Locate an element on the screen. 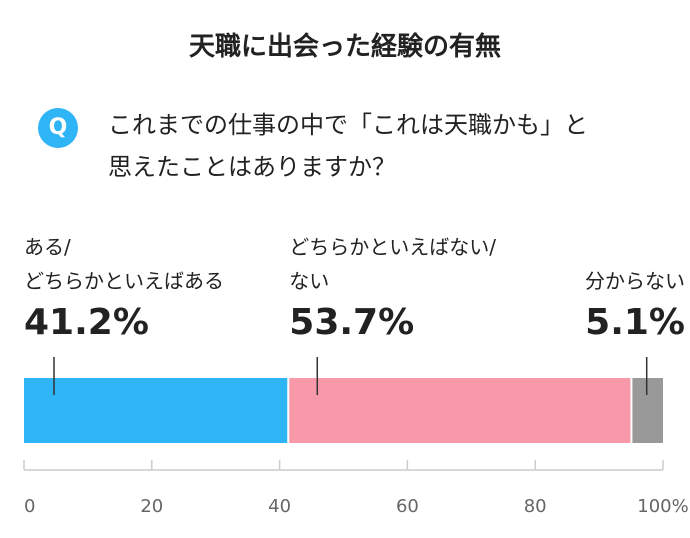  x-tick-label: 100% is located at coordinates (662, 506).